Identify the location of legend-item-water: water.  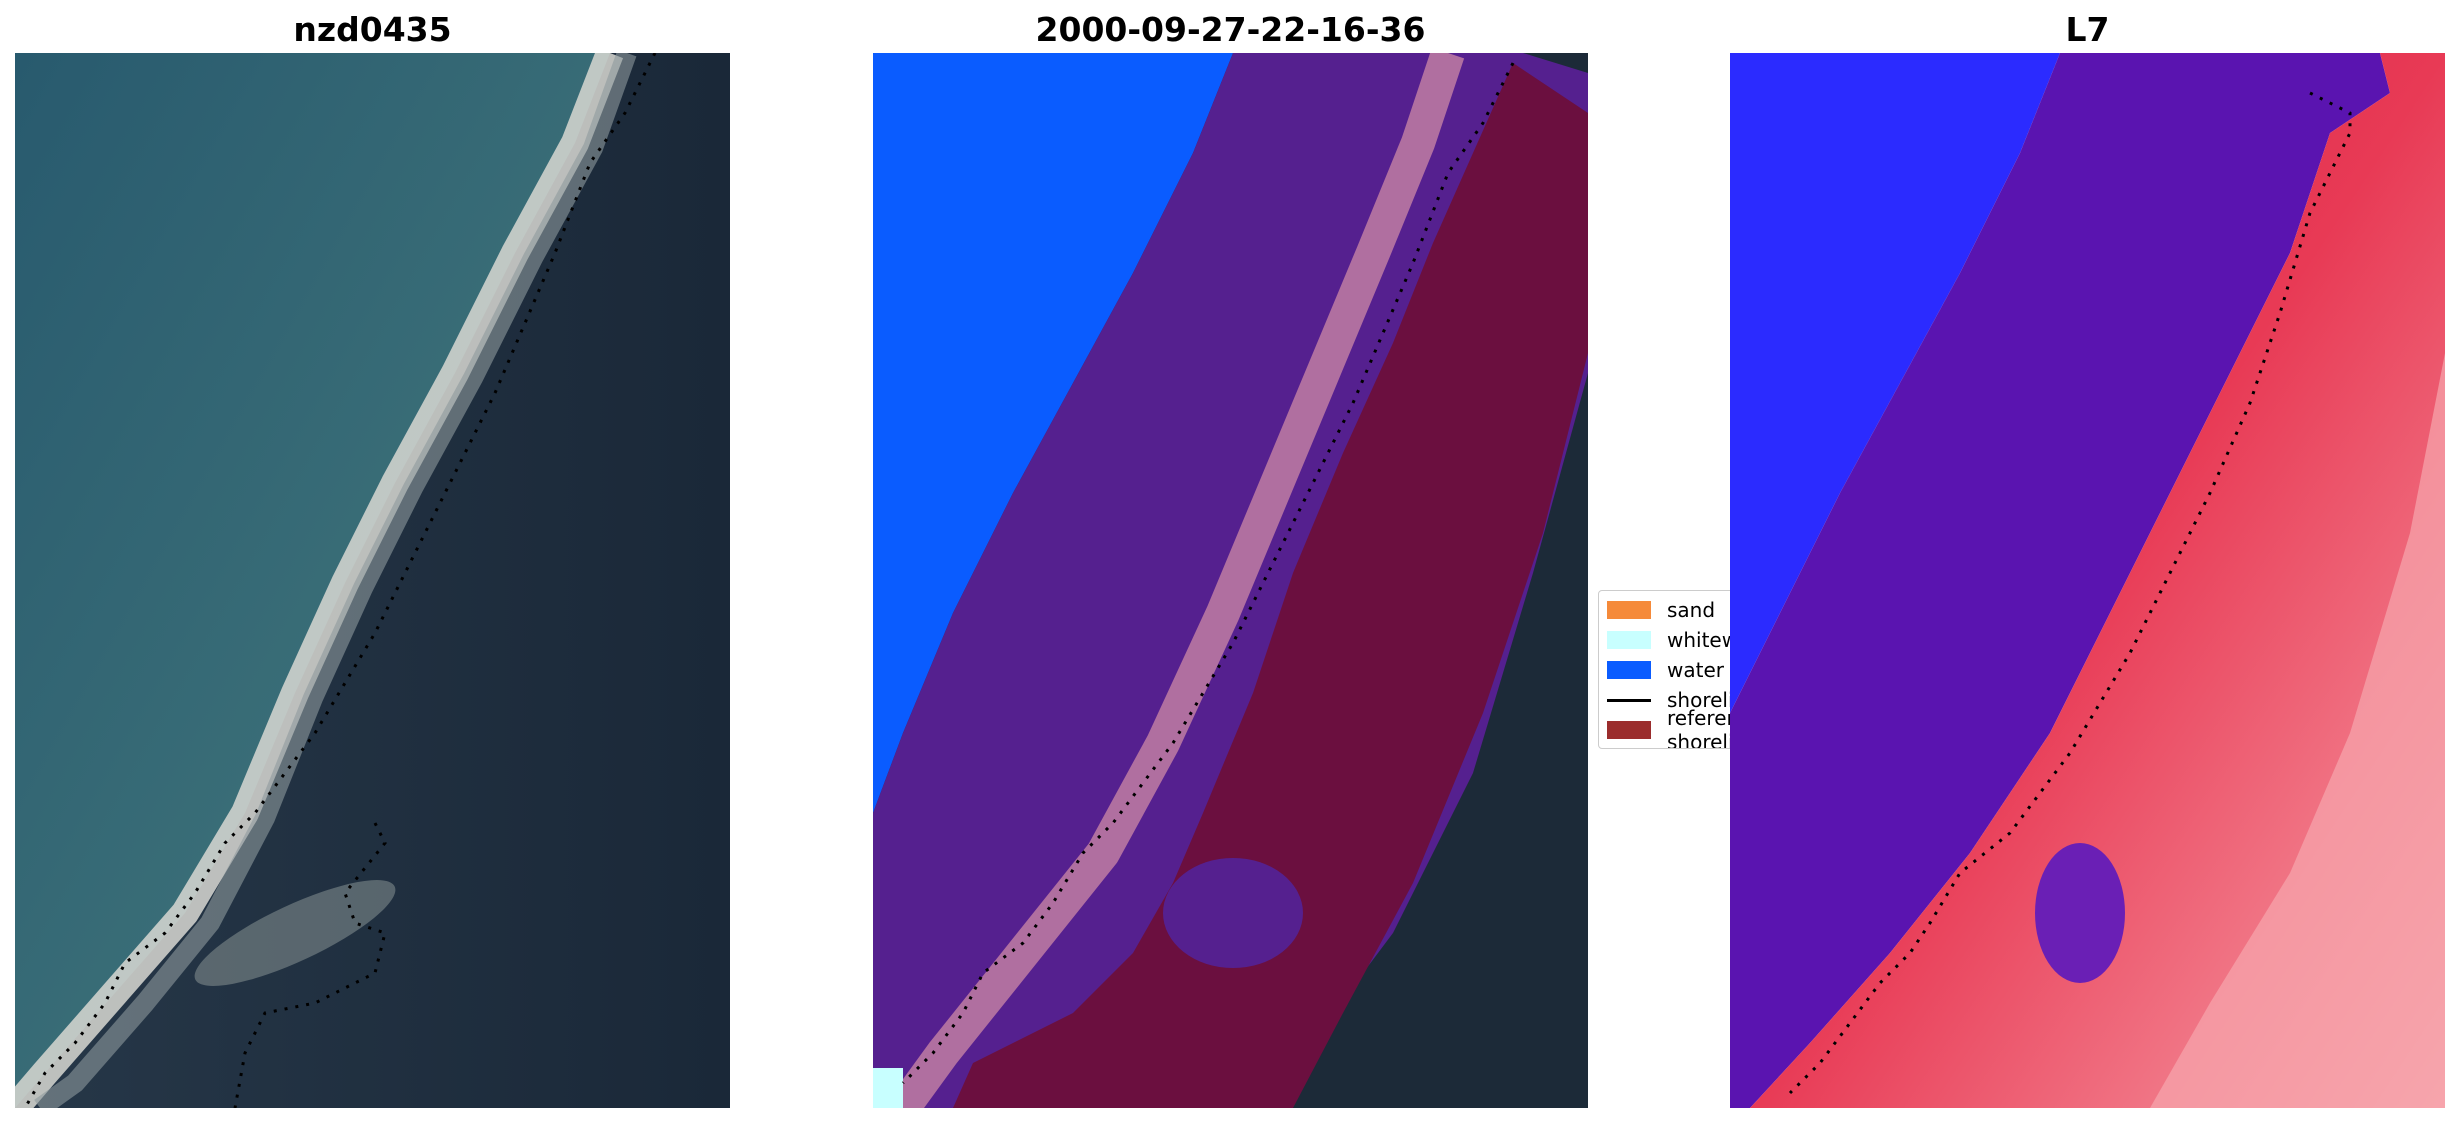
(1673, 670).